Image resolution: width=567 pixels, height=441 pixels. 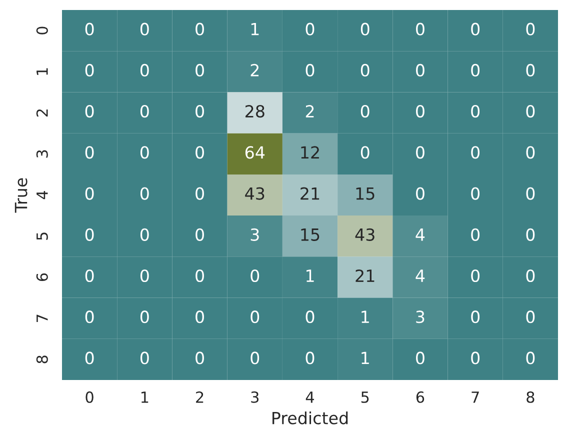 What do you see at coordinates (42, 277) in the screenshot?
I see `y-tick-label: 6` at bounding box center [42, 277].